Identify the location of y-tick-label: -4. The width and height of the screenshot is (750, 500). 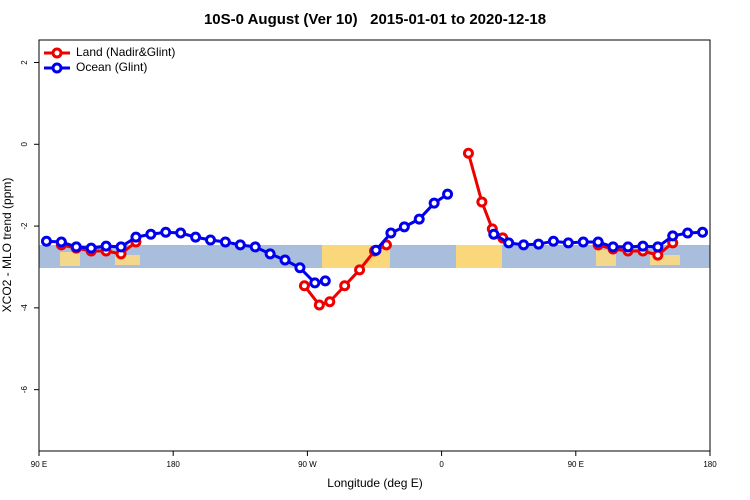
(24, 308).